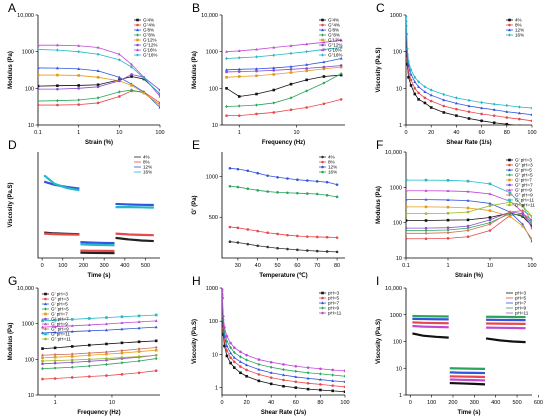 The image size is (550, 416). I want to click on panel-letter: I, so click(377, 281).